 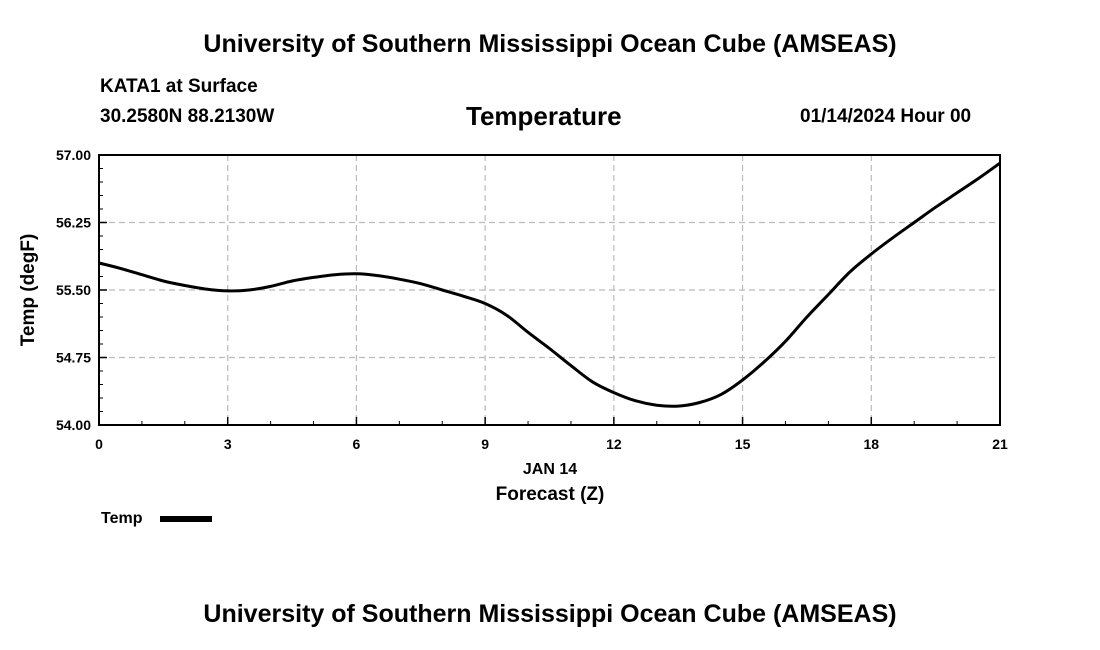 What do you see at coordinates (228, 444) in the screenshot?
I see `x-tick-label: 3` at bounding box center [228, 444].